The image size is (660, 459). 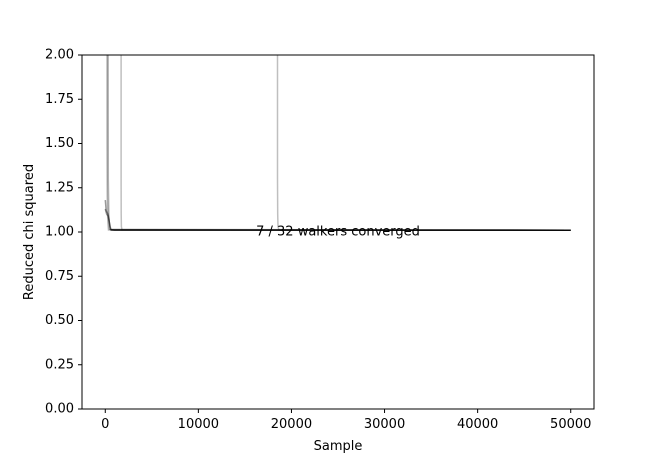 What do you see at coordinates (384, 424) in the screenshot?
I see `x-tick-label: 30000` at bounding box center [384, 424].